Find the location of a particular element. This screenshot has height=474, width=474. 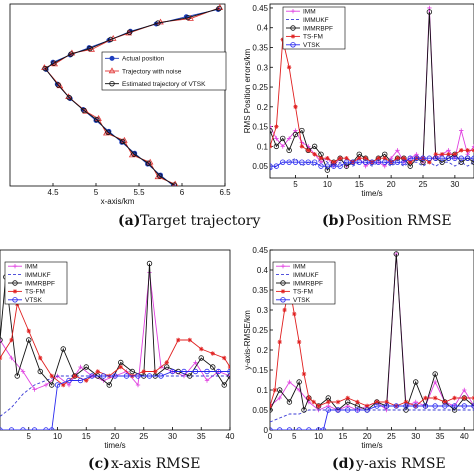

x-tick-label: 15 is located at coordinates (359, 184).